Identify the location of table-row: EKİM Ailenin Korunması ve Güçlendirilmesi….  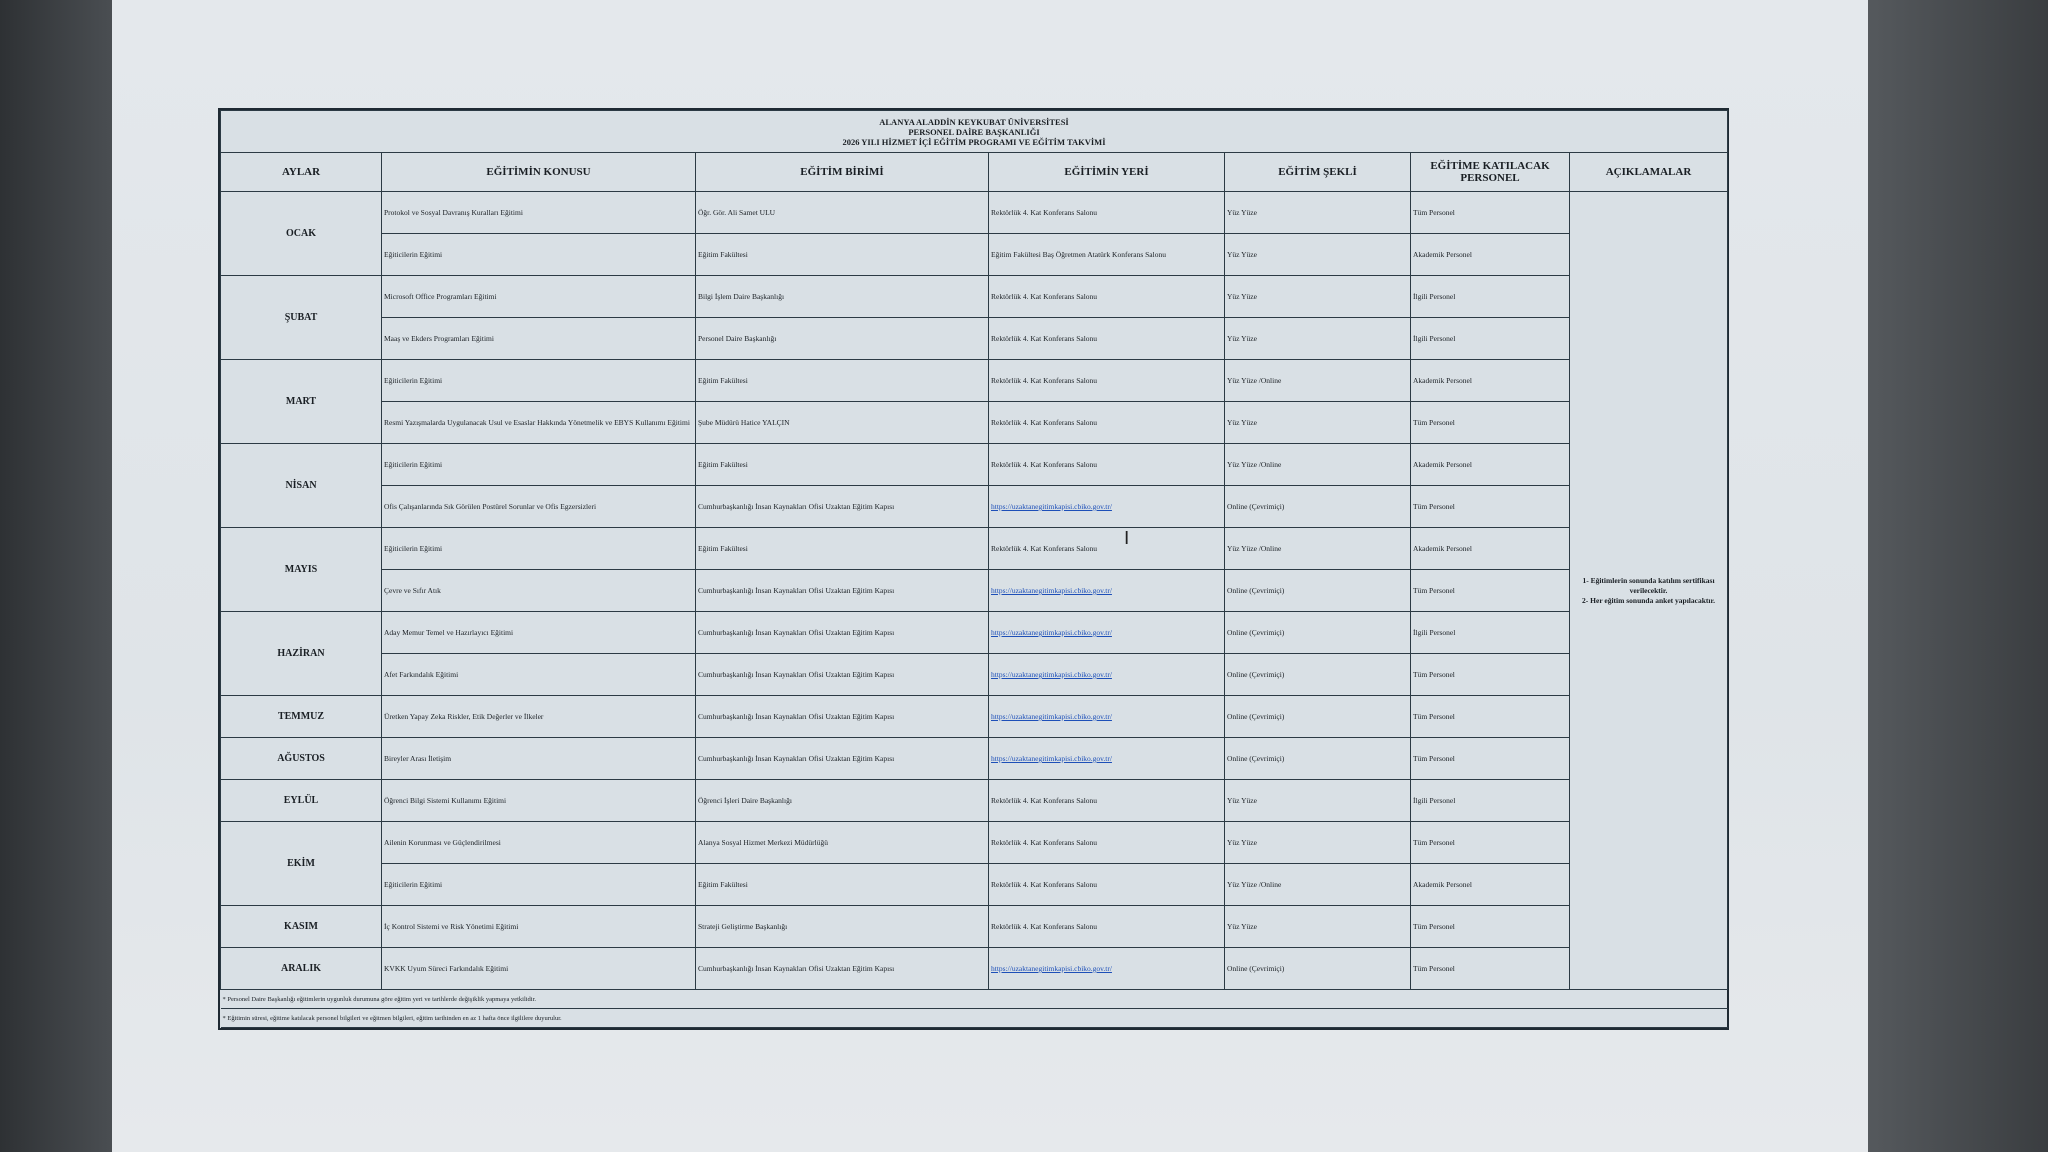
(974, 863).